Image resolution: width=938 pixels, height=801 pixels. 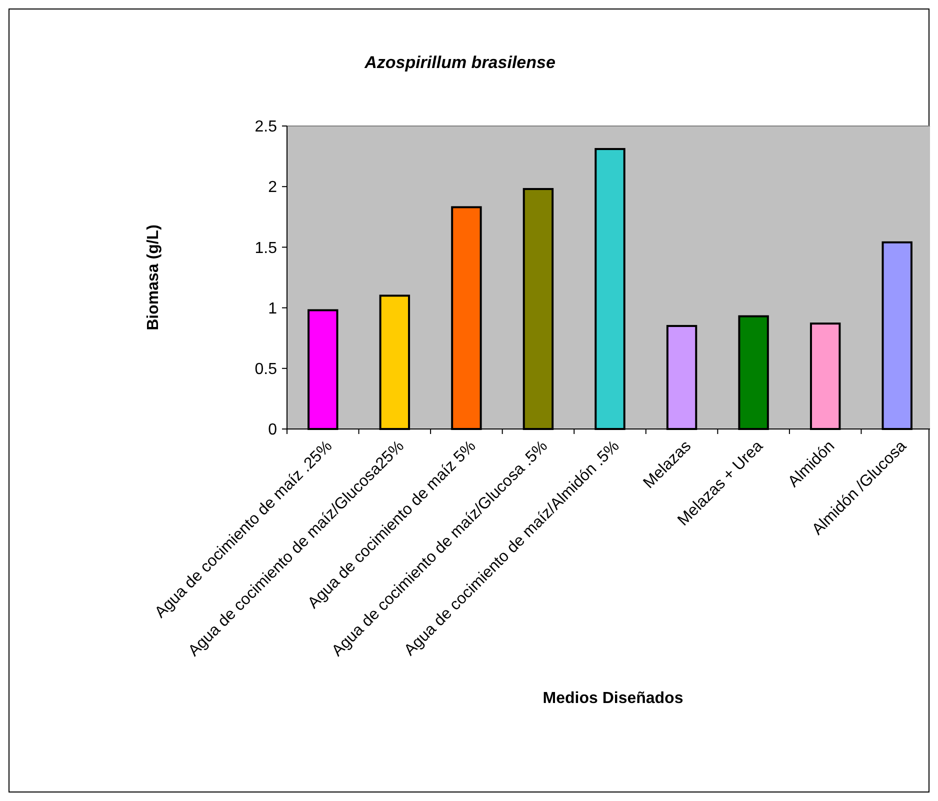 I want to click on x-axis-title: Medios Diseñados, so click(x=613, y=698).